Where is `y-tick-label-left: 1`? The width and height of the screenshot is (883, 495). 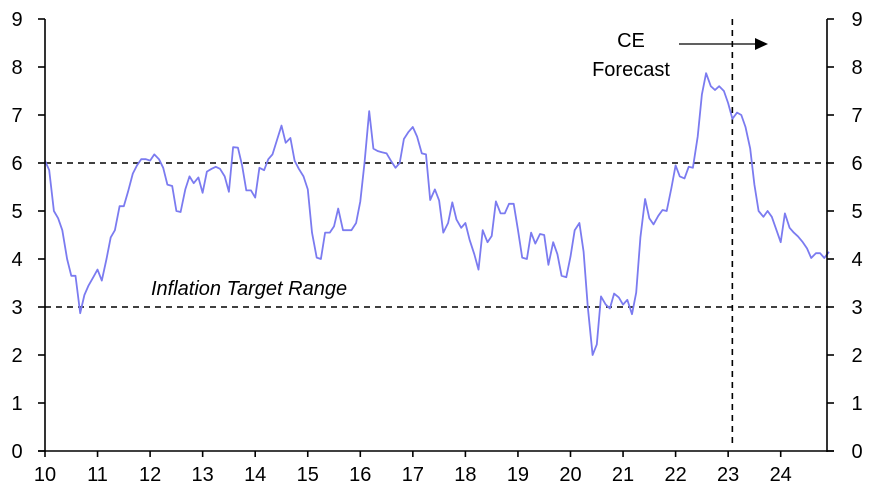
y-tick-label-left: 1 is located at coordinates (16, 404).